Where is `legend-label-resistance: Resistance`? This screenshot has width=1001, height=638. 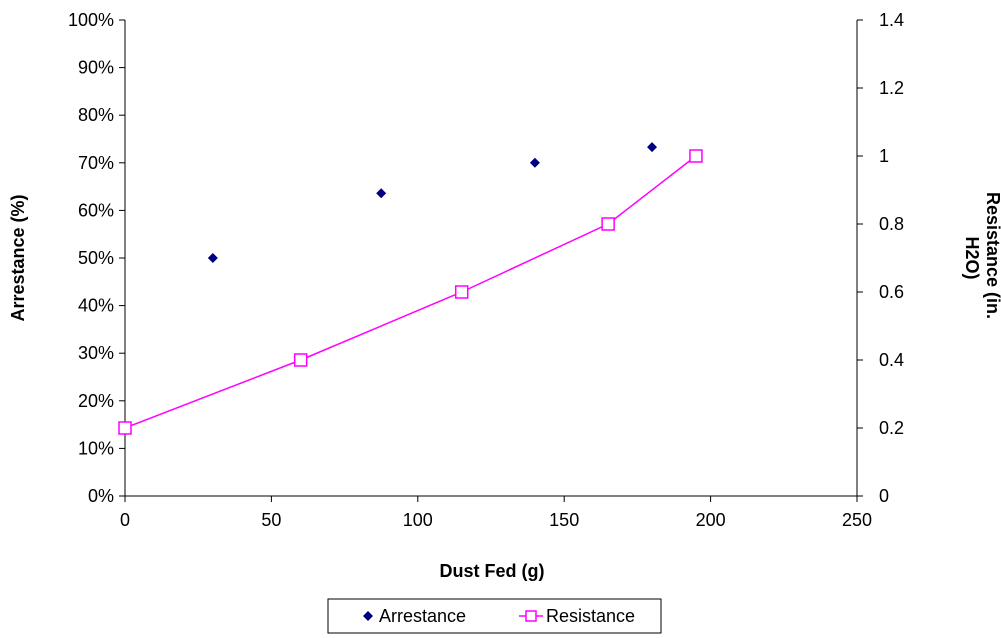 legend-label-resistance: Resistance is located at coordinates (590, 616).